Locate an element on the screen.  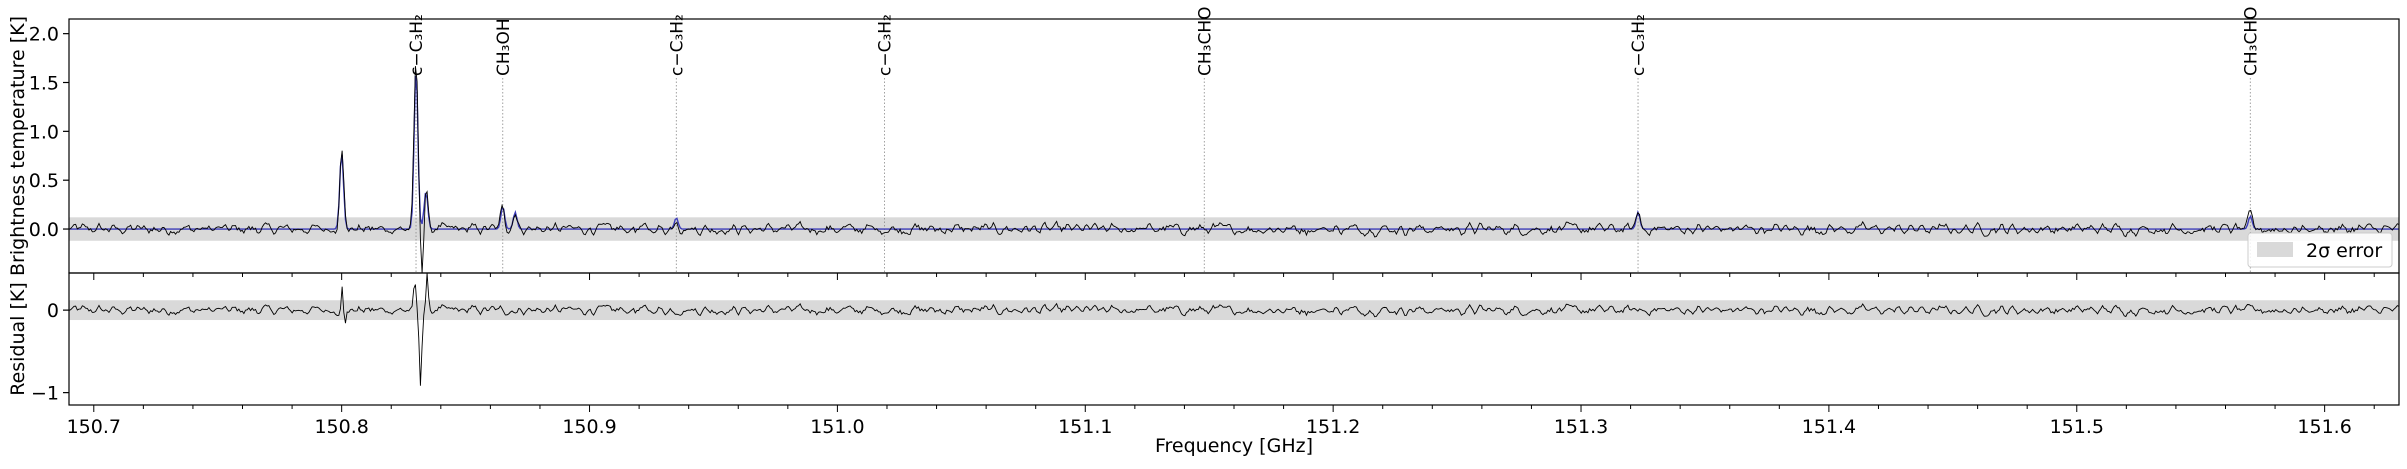
legend-label: 2σ error is located at coordinates (2344, 251).